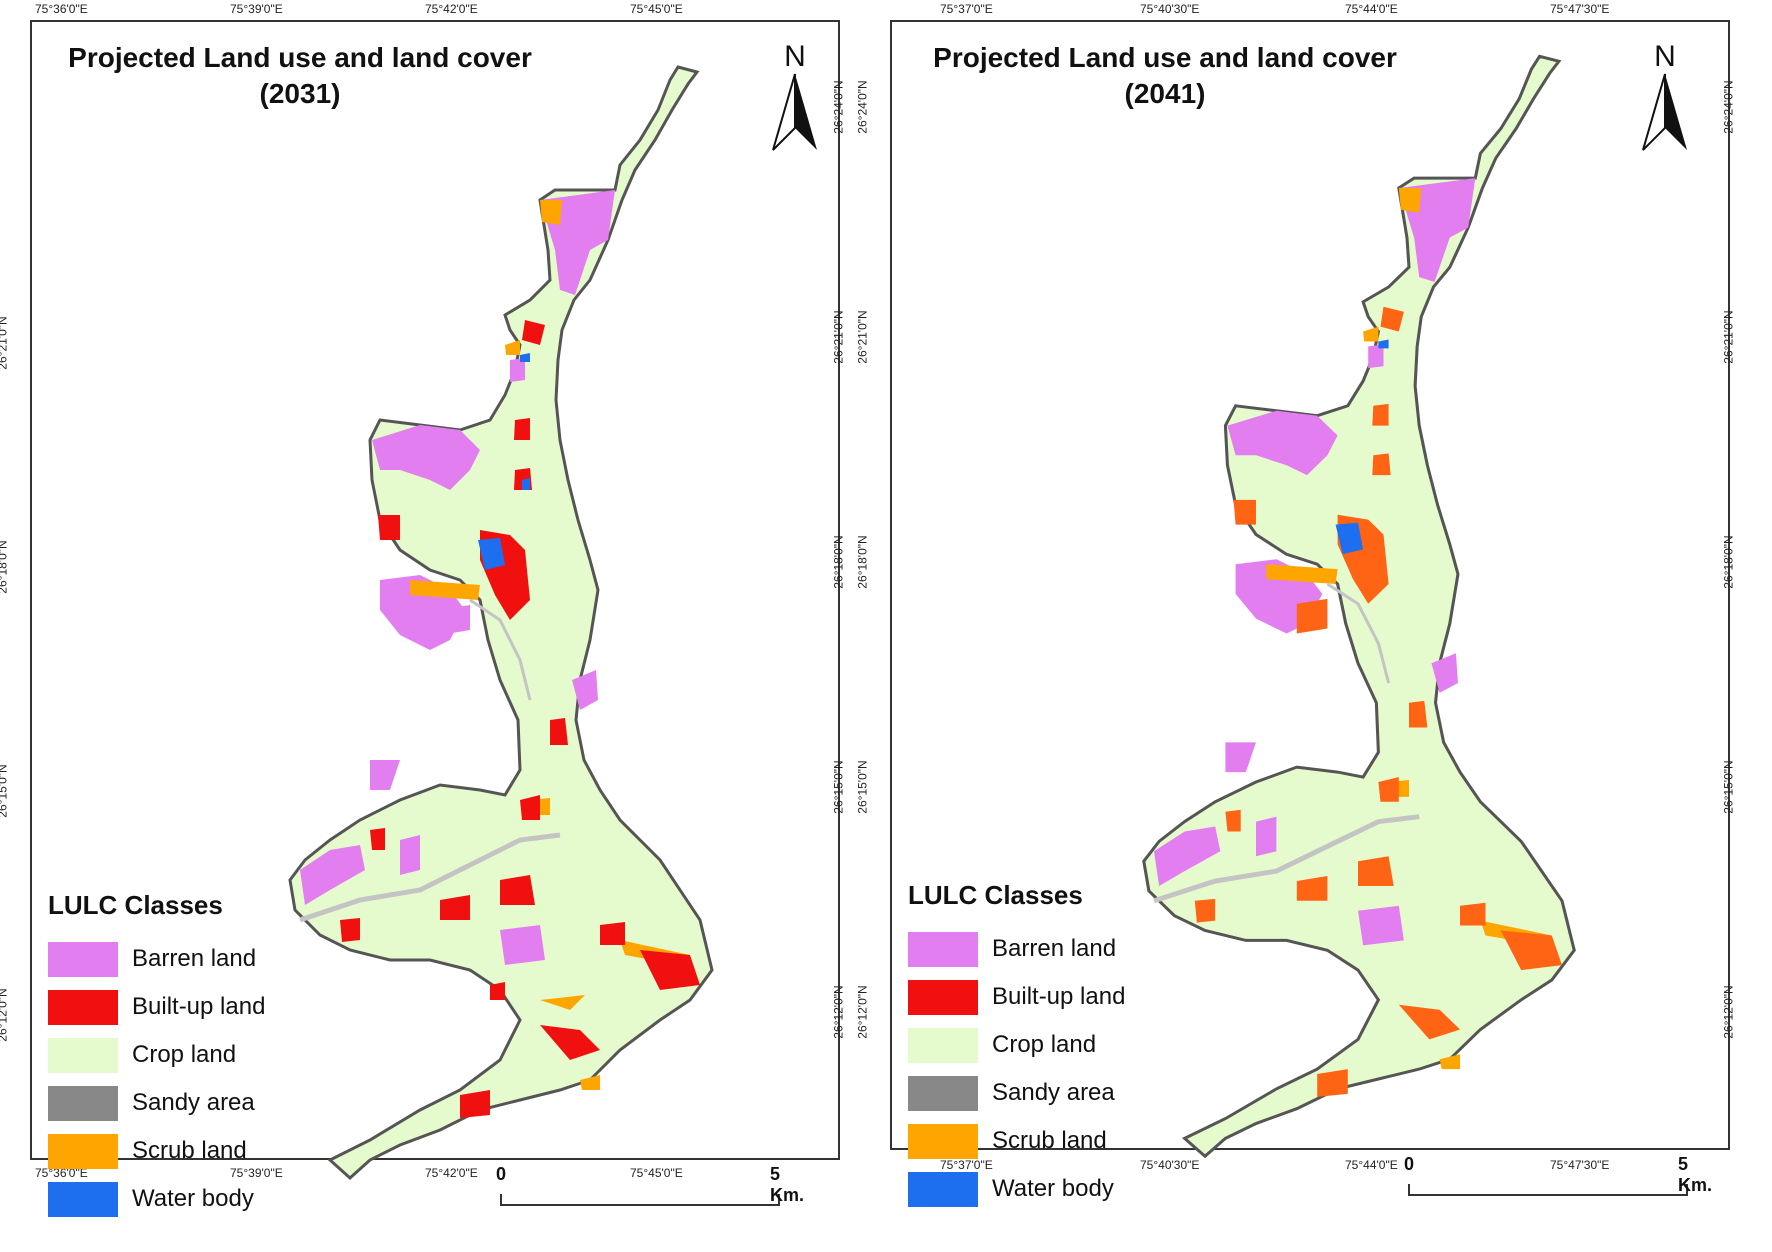 Image resolution: width=1772 pixels, height=1252 pixels. What do you see at coordinates (862, 107) in the screenshot?
I see `lat-label-left: 26°24'0"N` at bounding box center [862, 107].